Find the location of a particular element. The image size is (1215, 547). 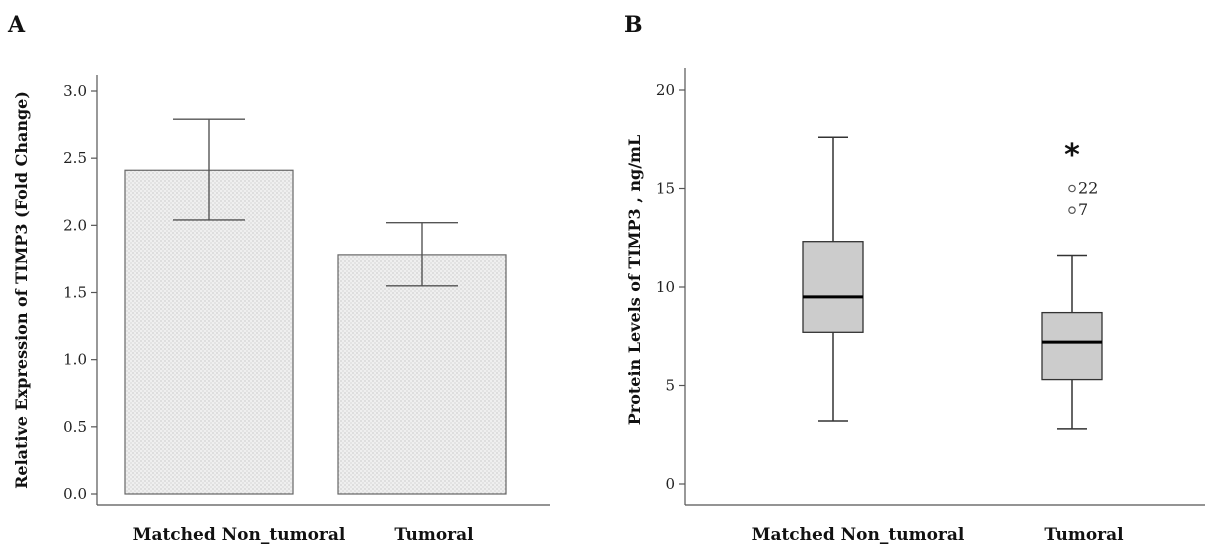

y-tick-label: 0.5 is located at coordinates (75, 427).